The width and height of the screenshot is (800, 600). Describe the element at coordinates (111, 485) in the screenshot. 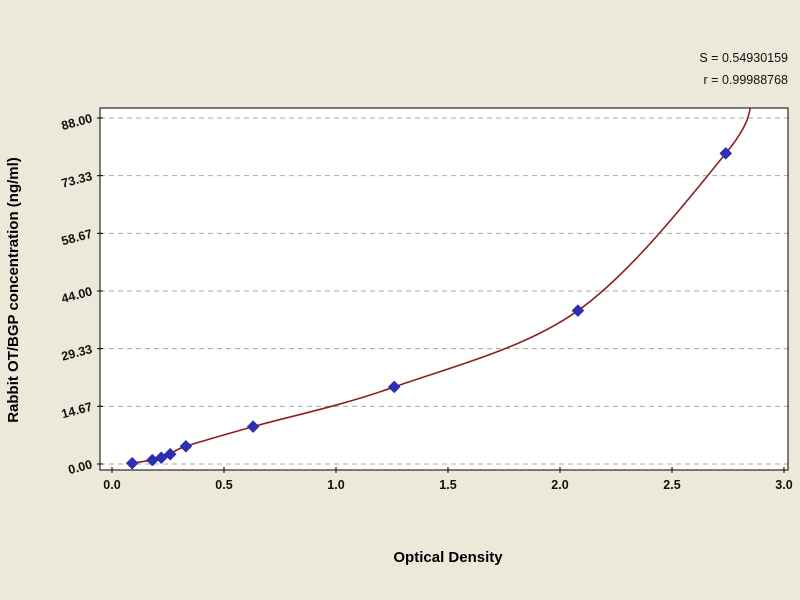

I see `x-tick-label: 0.0` at that location.